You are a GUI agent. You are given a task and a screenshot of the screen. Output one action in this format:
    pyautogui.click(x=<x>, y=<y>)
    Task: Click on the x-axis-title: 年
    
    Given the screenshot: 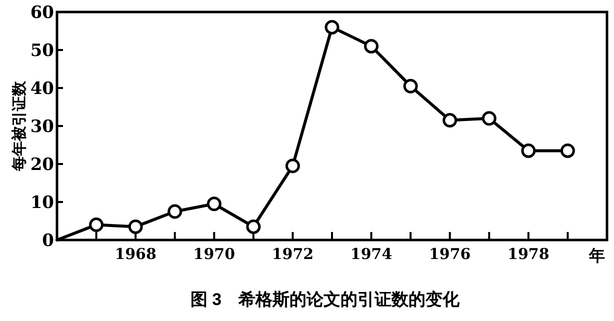 What is the action you would take?
    pyautogui.click(x=596, y=256)
    